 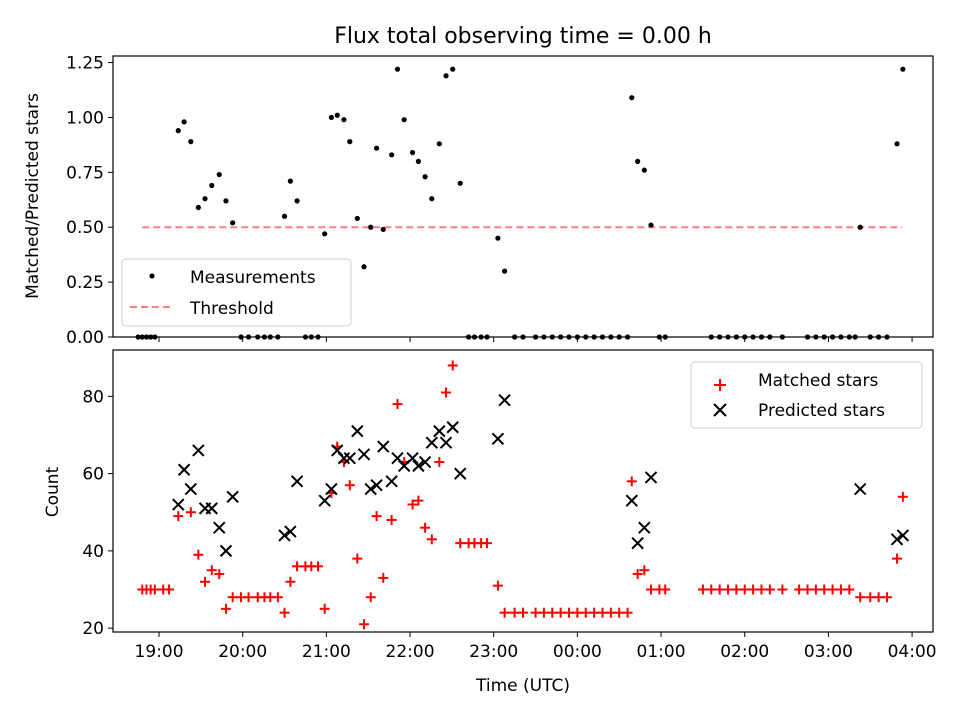 I want to click on bottom-ytick-label: 40, so click(x=93, y=552).